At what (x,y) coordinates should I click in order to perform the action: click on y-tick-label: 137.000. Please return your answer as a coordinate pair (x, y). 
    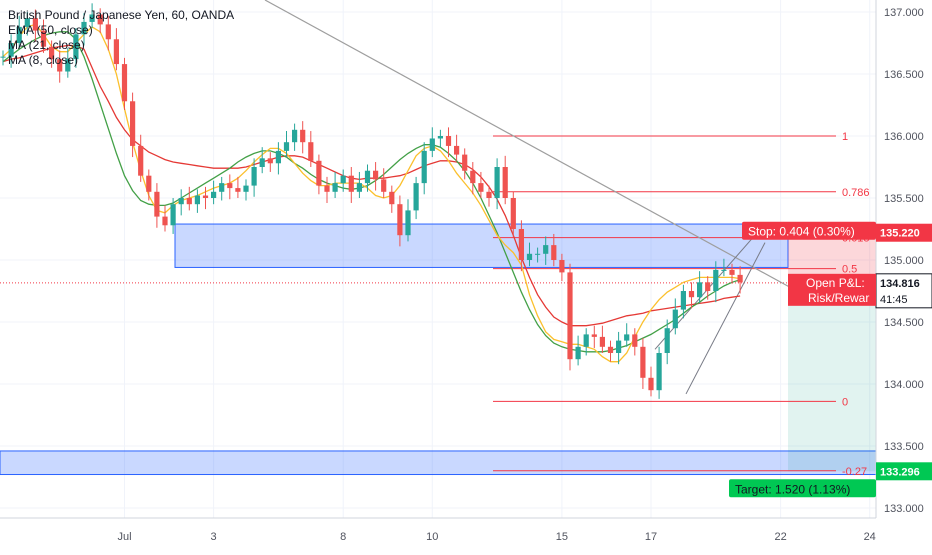
    Looking at the image, I should click on (904, 13).